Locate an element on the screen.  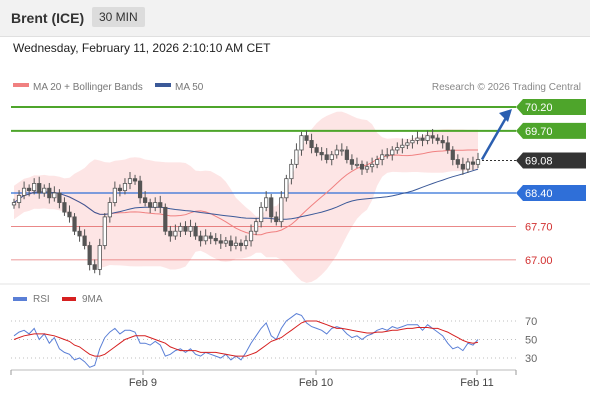
ma50-legend-label: MA 50 is located at coordinates (189, 87).